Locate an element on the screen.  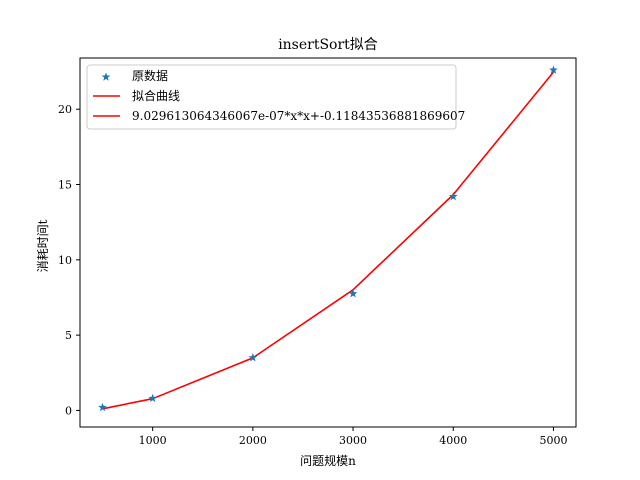
legend-label: 拟合曲线 is located at coordinates (156, 95).